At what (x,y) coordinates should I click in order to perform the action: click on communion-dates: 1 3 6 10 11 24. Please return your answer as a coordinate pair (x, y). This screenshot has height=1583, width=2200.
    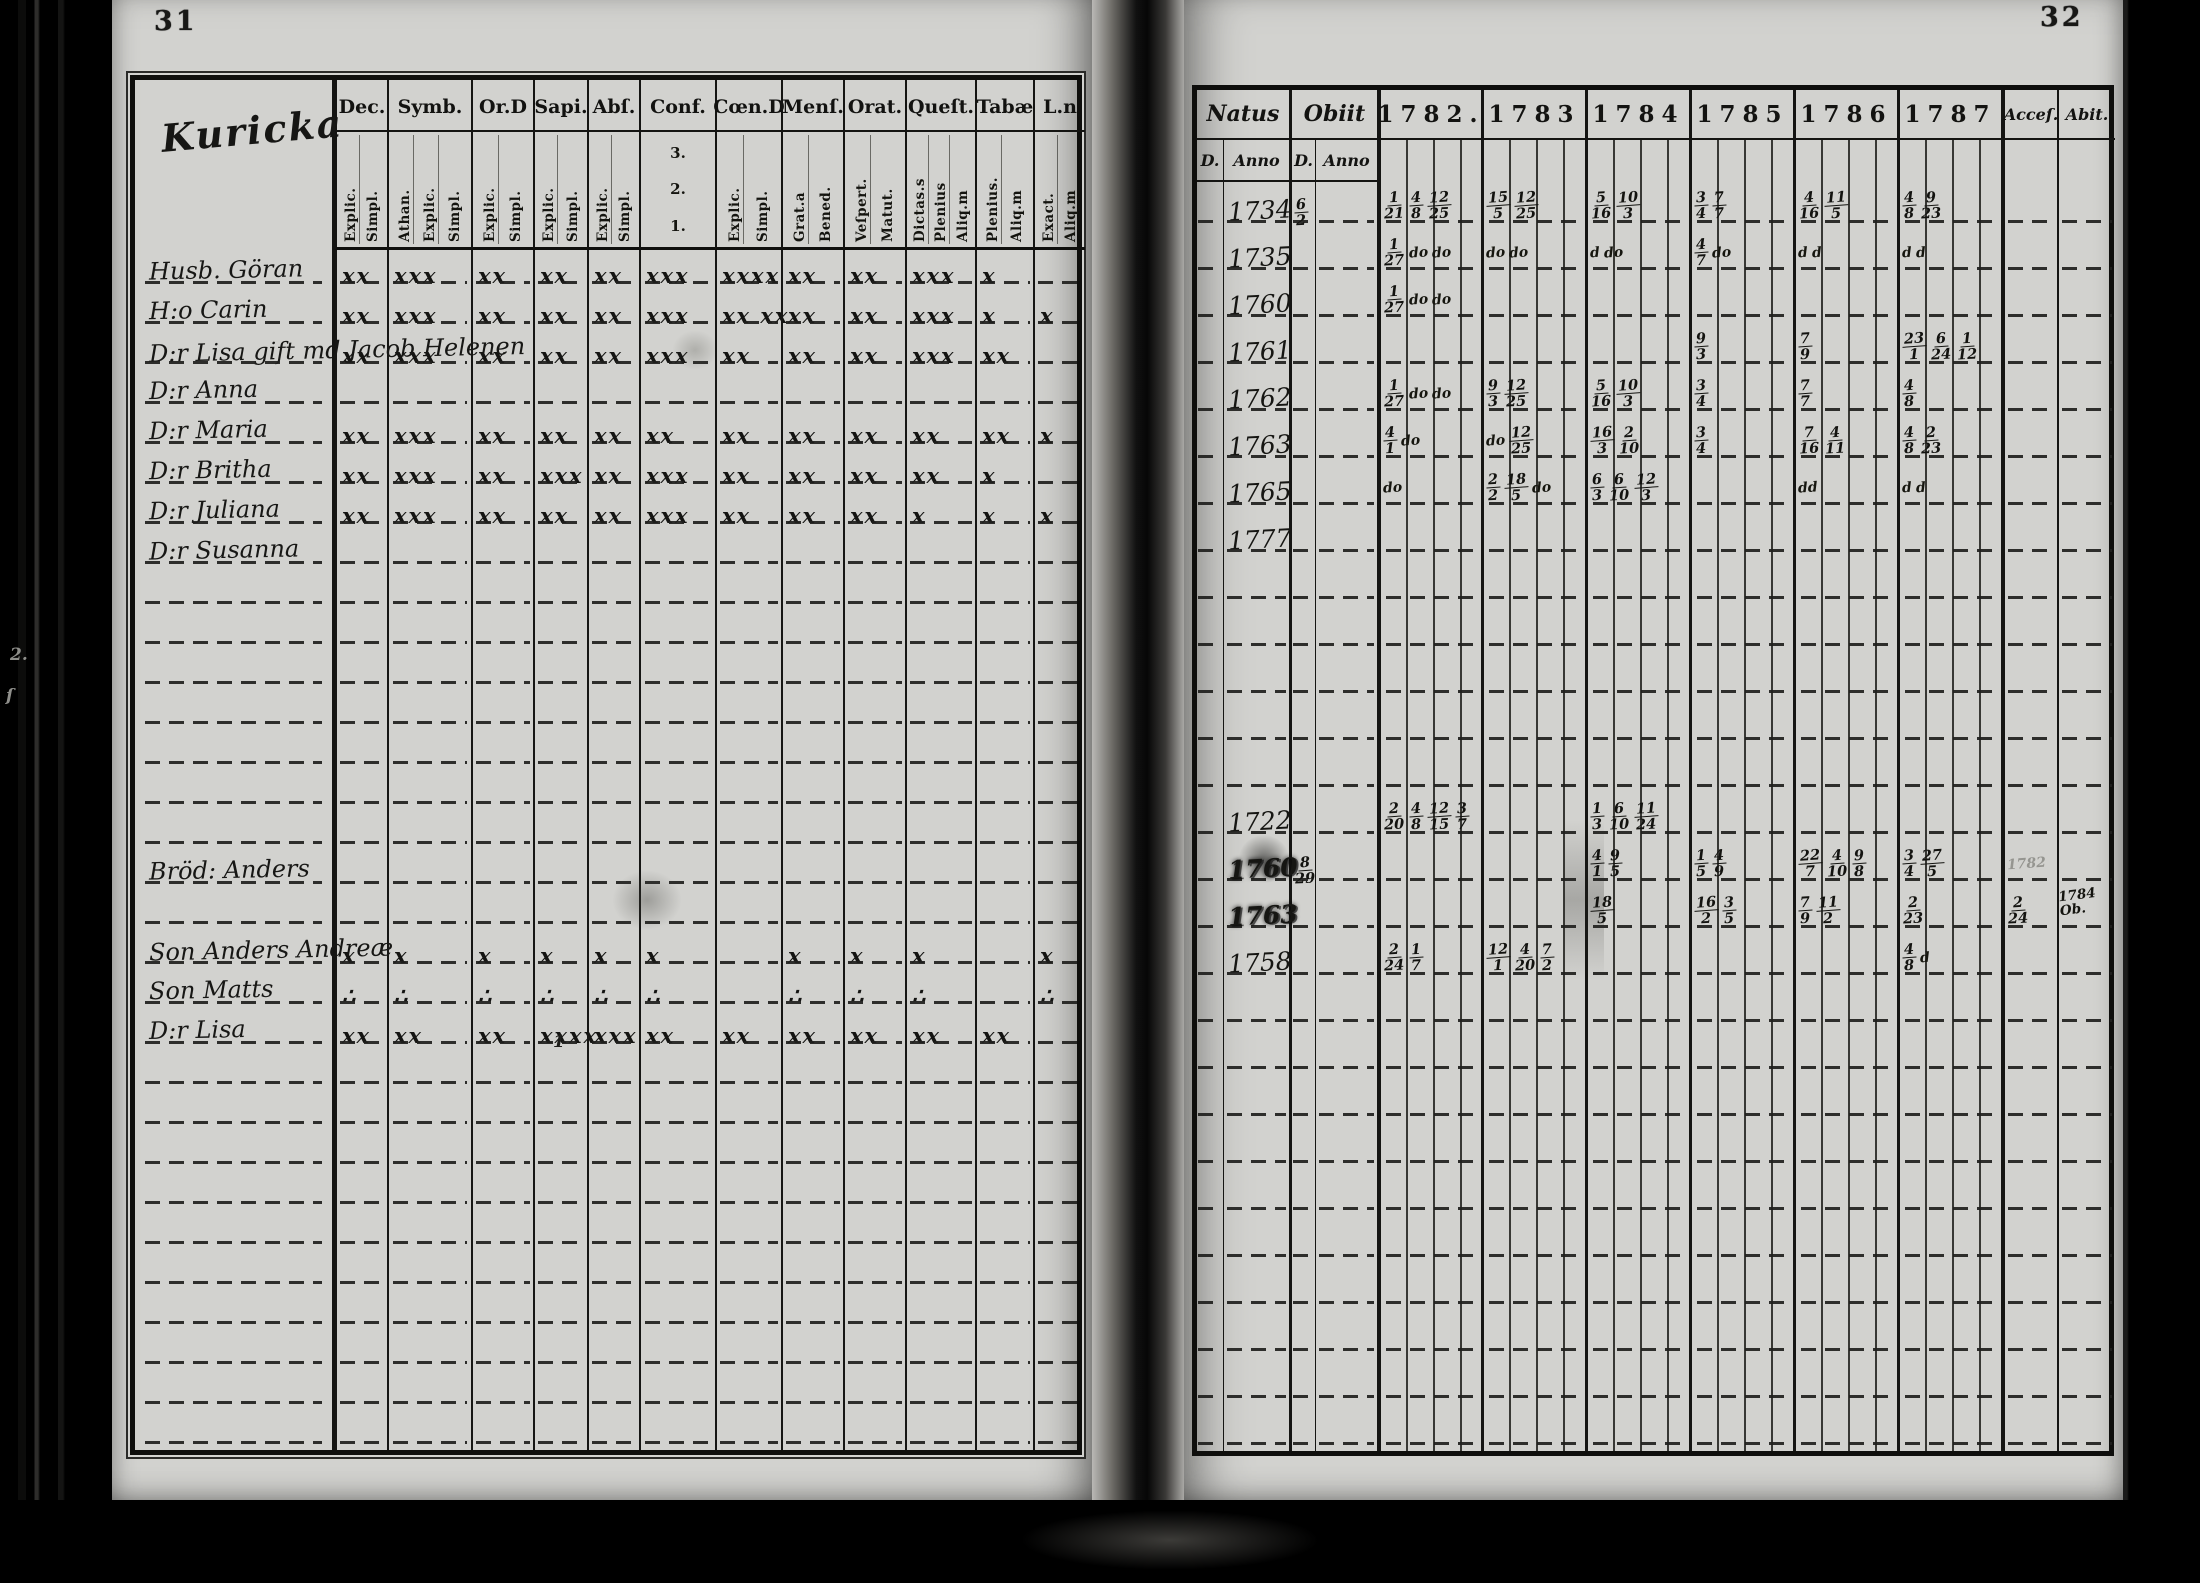
    Looking at the image, I should click on (1638, 816).